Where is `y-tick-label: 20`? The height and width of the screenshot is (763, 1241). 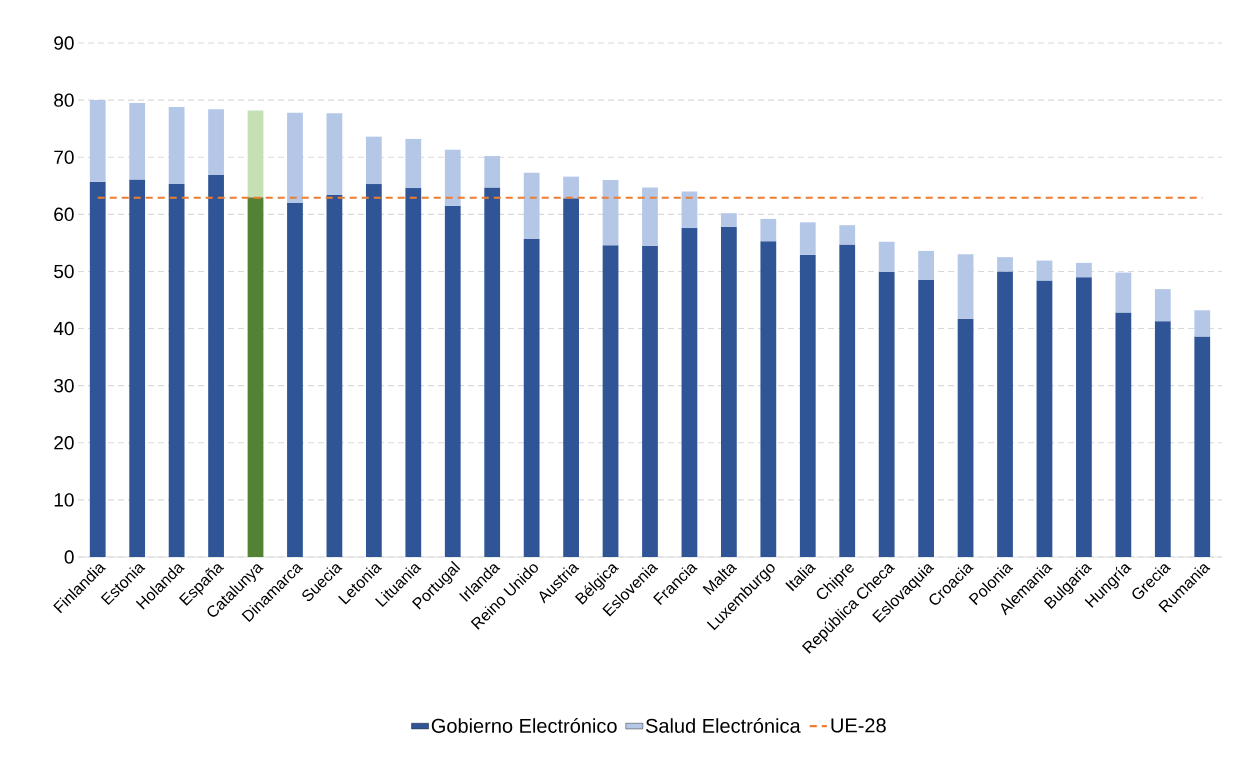 y-tick-label: 20 is located at coordinates (64, 443).